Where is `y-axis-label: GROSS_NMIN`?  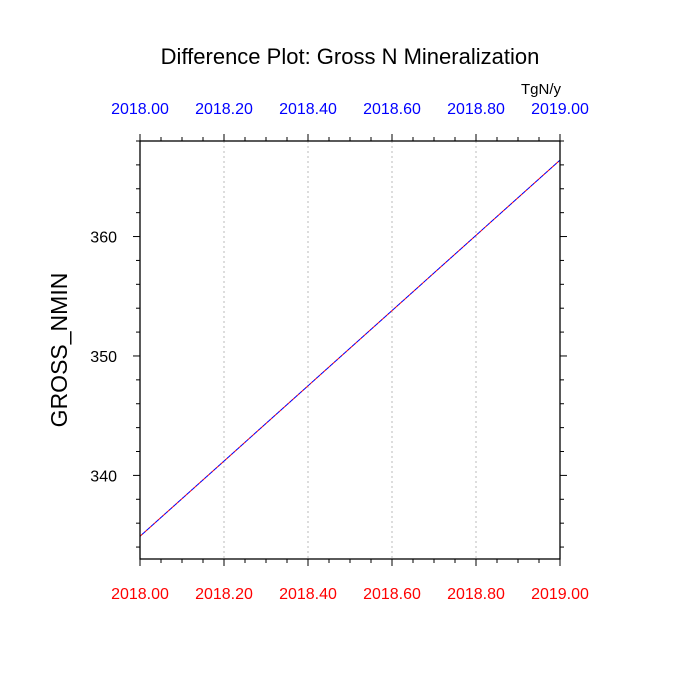 y-axis-label: GROSS_NMIN is located at coordinates (59, 350).